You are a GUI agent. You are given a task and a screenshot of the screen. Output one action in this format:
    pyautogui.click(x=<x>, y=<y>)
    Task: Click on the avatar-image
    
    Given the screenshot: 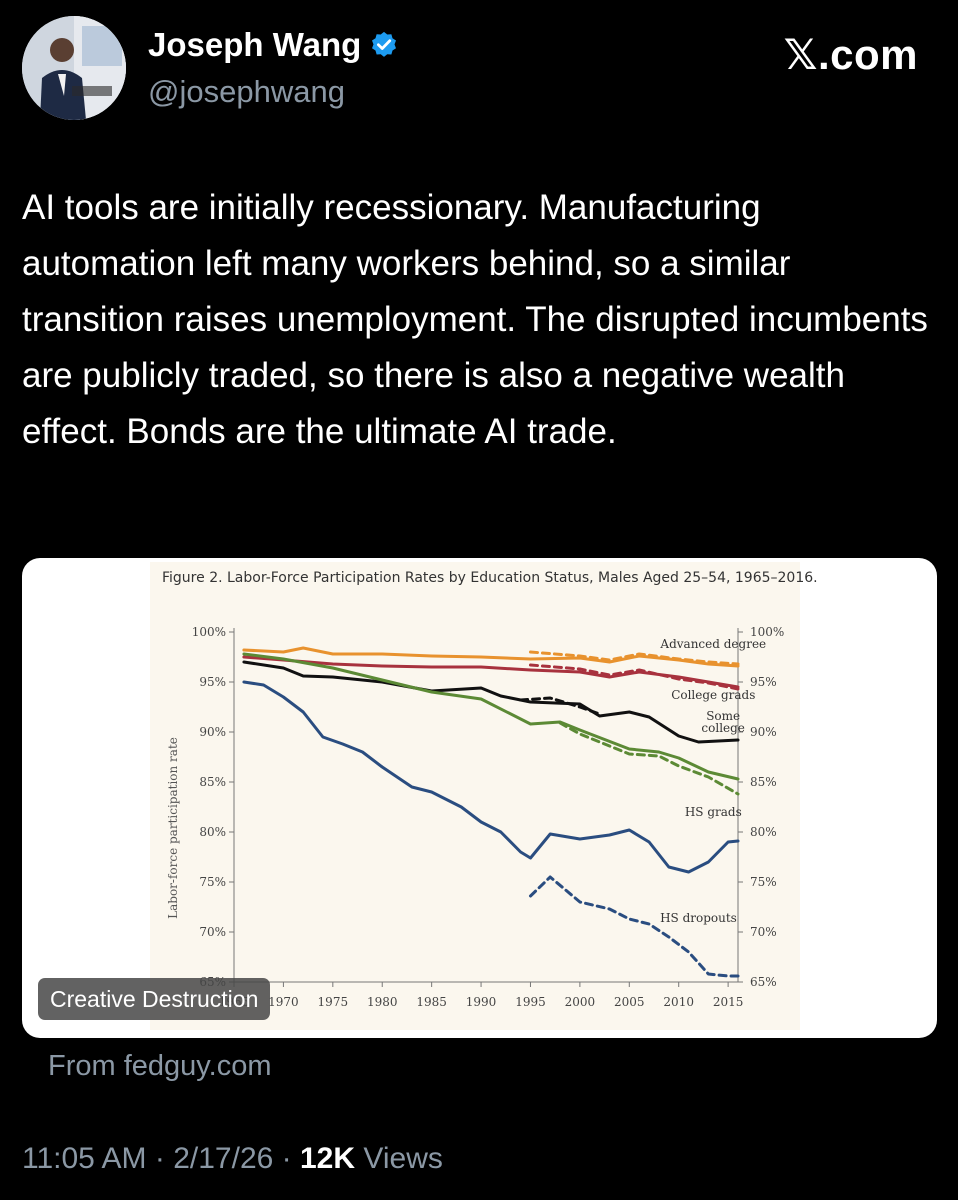 What is the action you would take?
    pyautogui.click(x=74, y=68)
    